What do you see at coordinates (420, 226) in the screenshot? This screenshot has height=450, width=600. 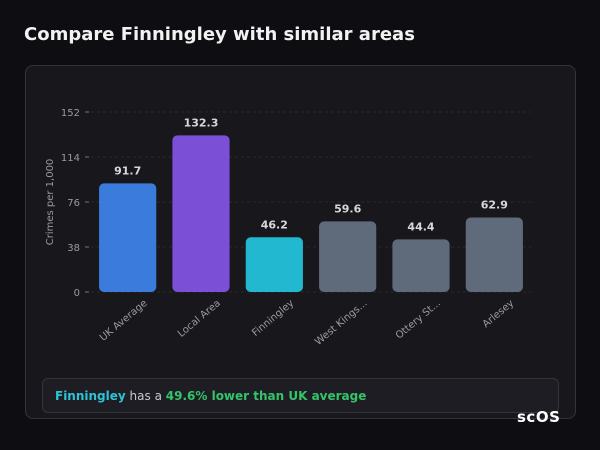 I see `value-label: 44.4` at bounding box center [420, 226].